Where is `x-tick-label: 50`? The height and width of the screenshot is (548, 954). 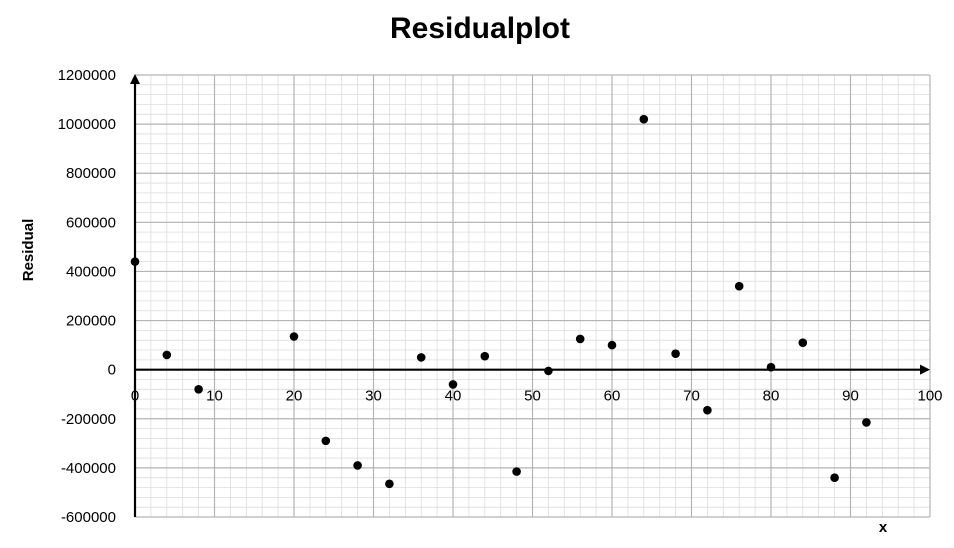 x-tick-label: 50 is located at coordinates (532, 396).